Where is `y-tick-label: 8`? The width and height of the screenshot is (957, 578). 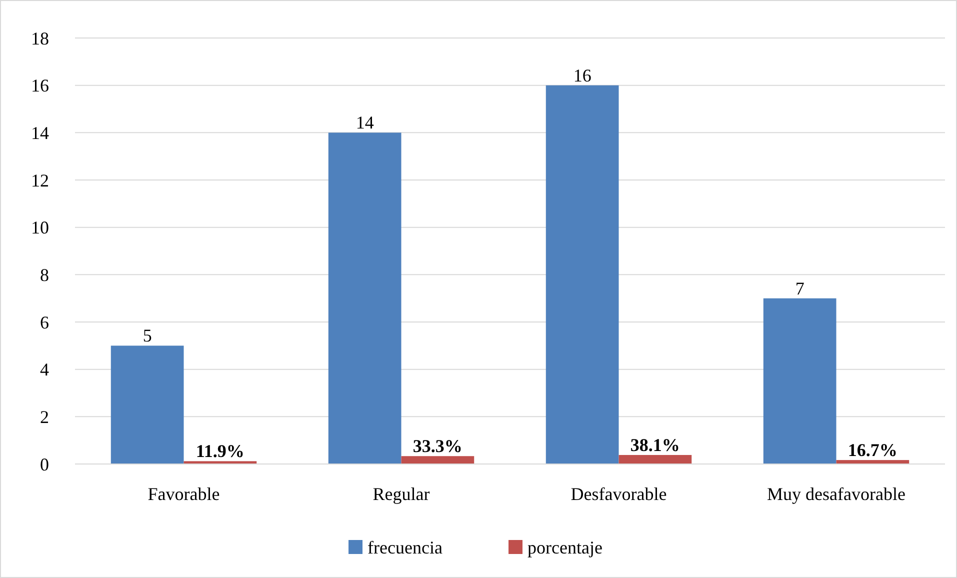 y-tick-label: 8 is located at coordinates (44, 274).